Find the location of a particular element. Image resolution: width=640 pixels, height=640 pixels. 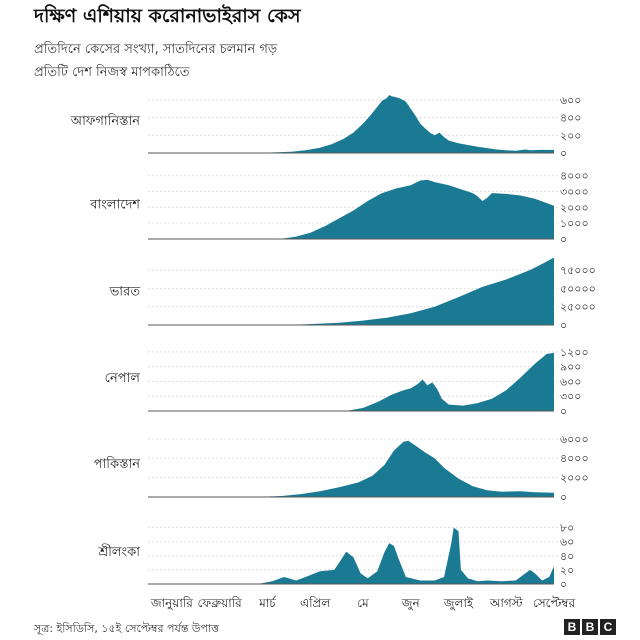

x-tick-label: ফেব্রুয়ারি is located at coordinates (220, 603).